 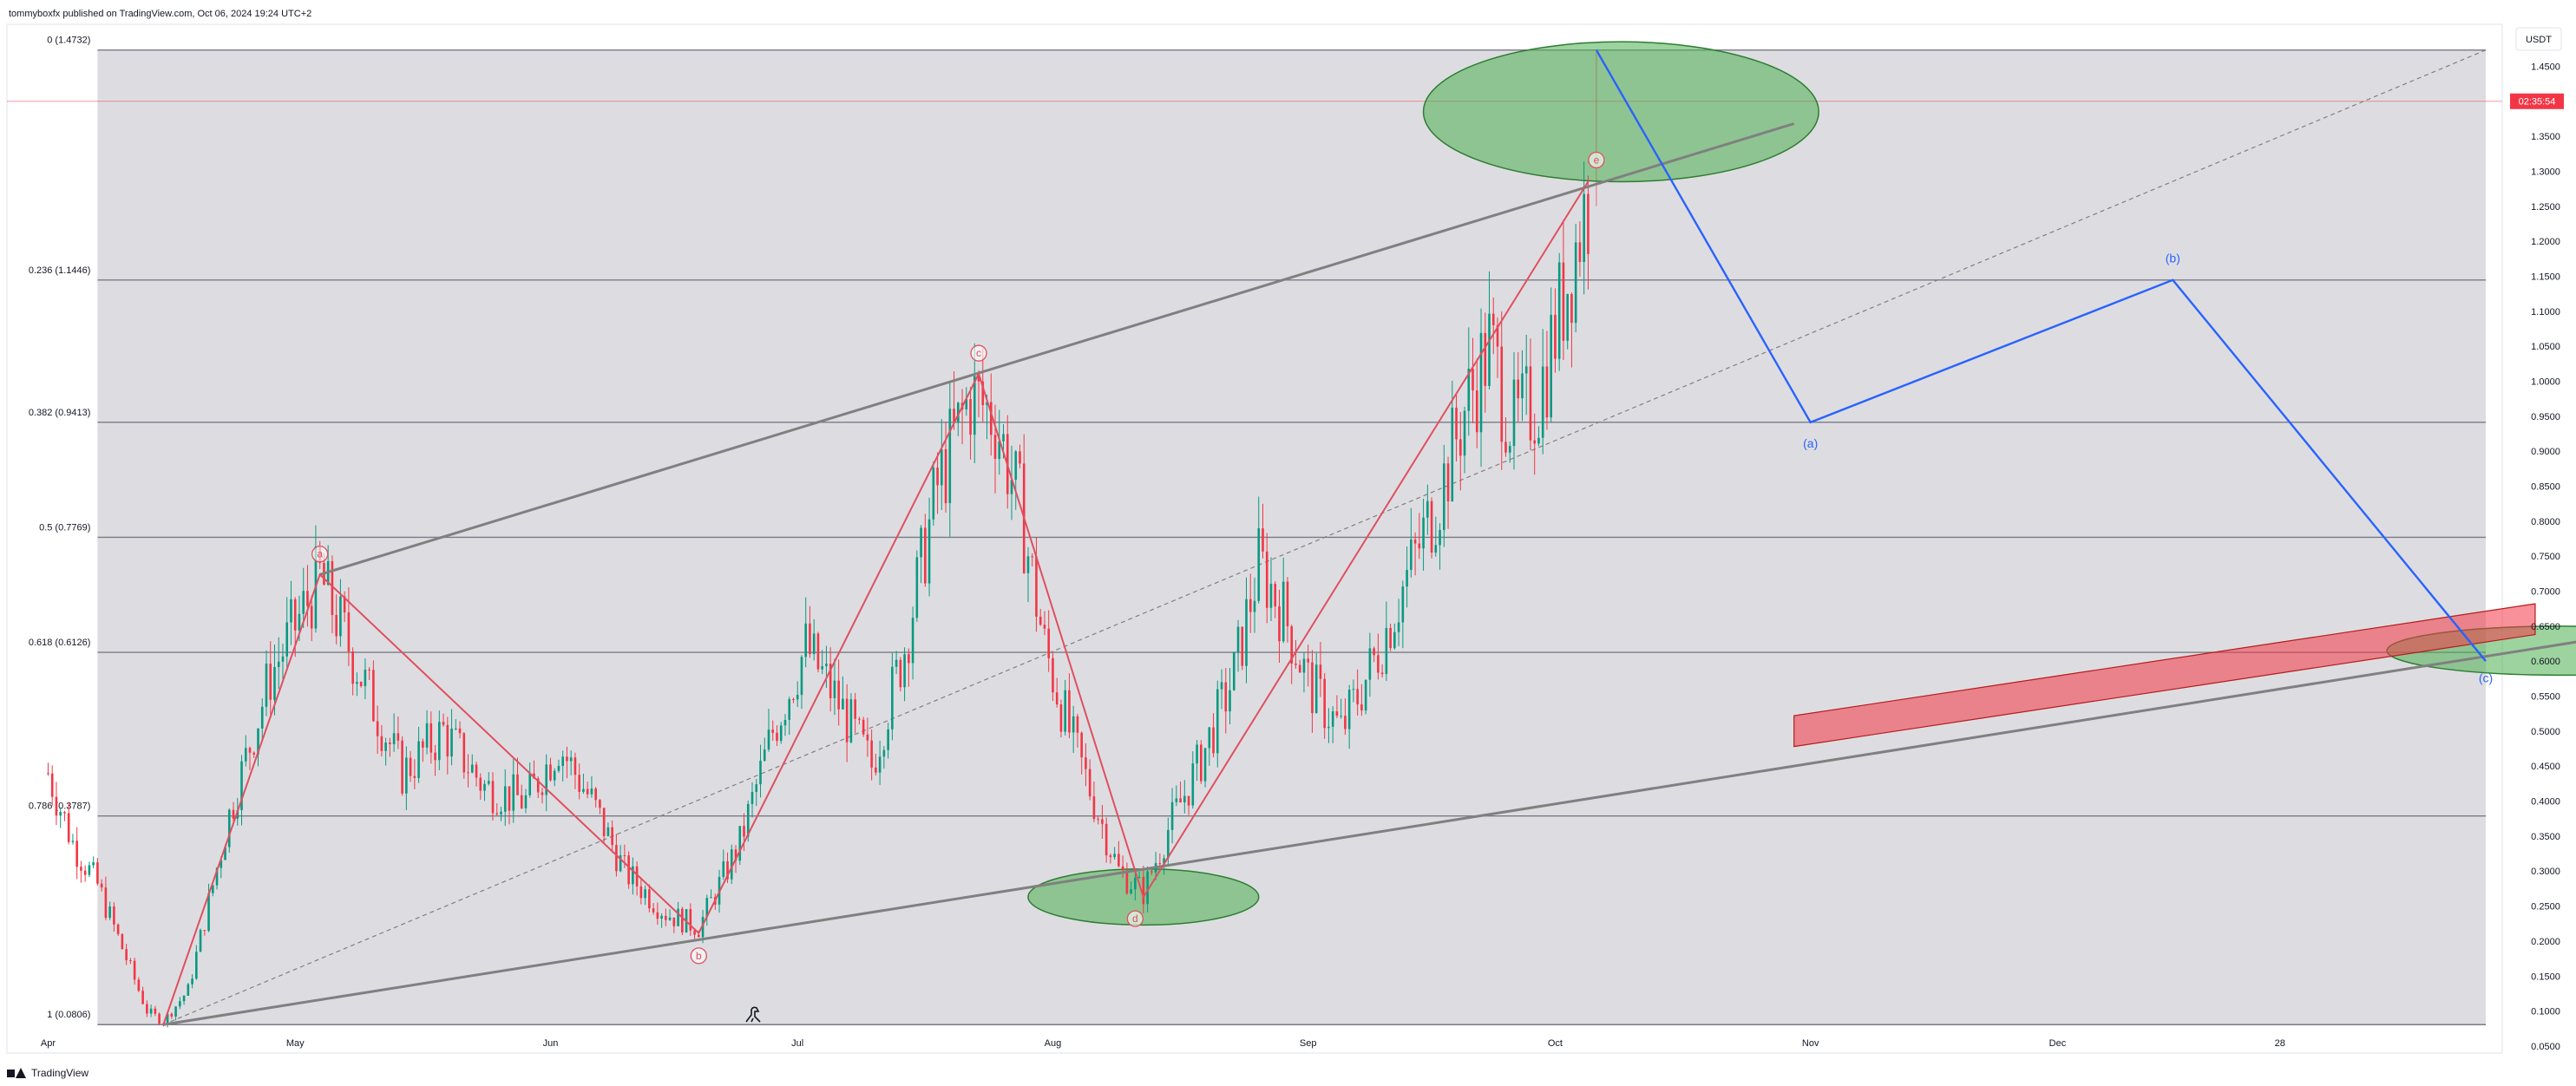 What do you see at coordinates (2058, 1043) in the screenshot?
I see `time-tick-label: Dec` at bounding box center [2058, 1043].